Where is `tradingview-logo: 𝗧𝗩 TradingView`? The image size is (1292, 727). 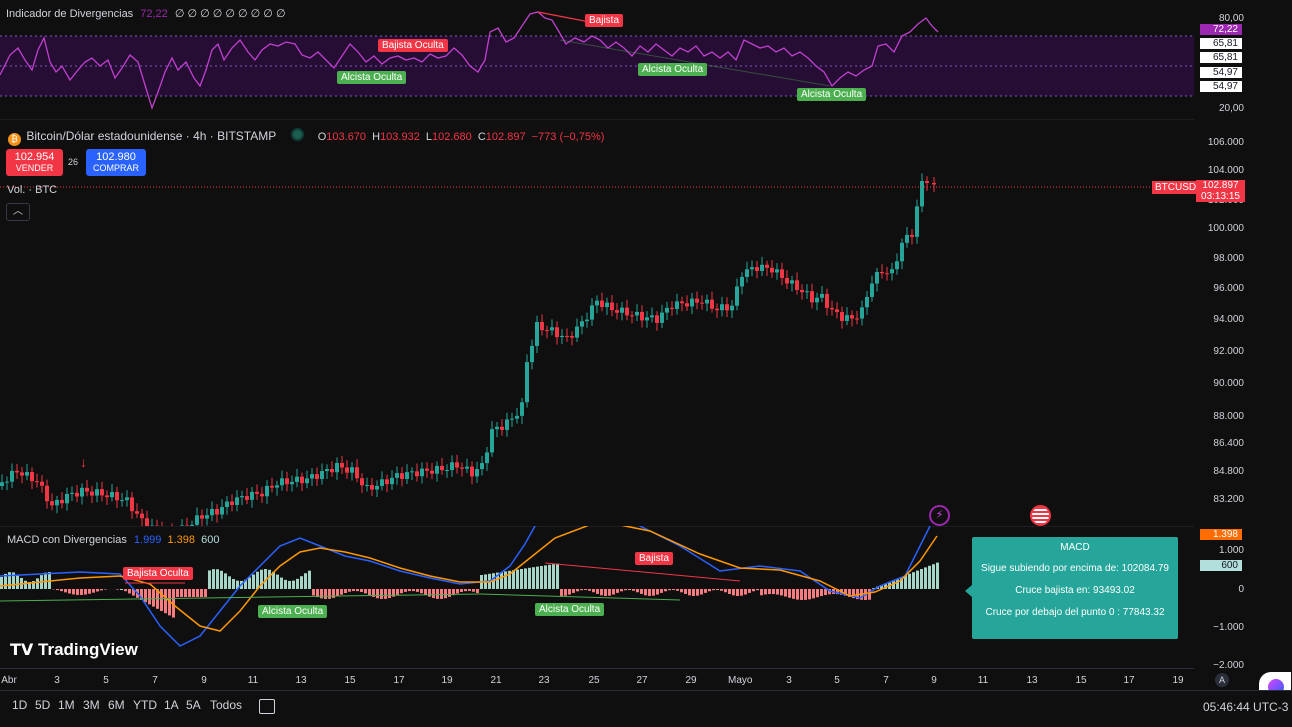 tradingview-logo: 𝗧𝗩 TradingView is located at coordinates (74, 650).